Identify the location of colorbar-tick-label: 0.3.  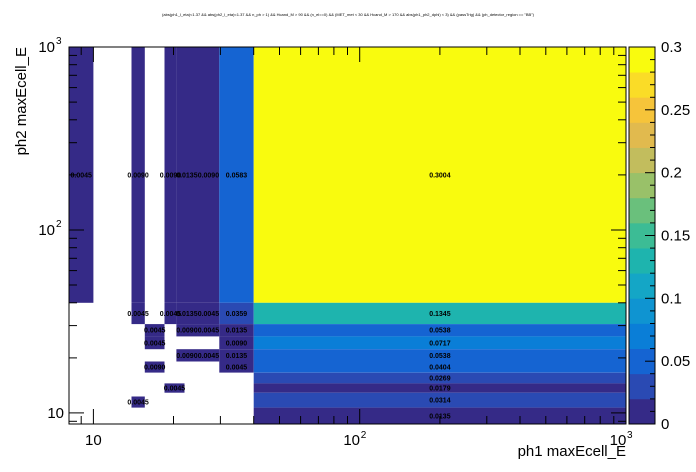
(671, 47).